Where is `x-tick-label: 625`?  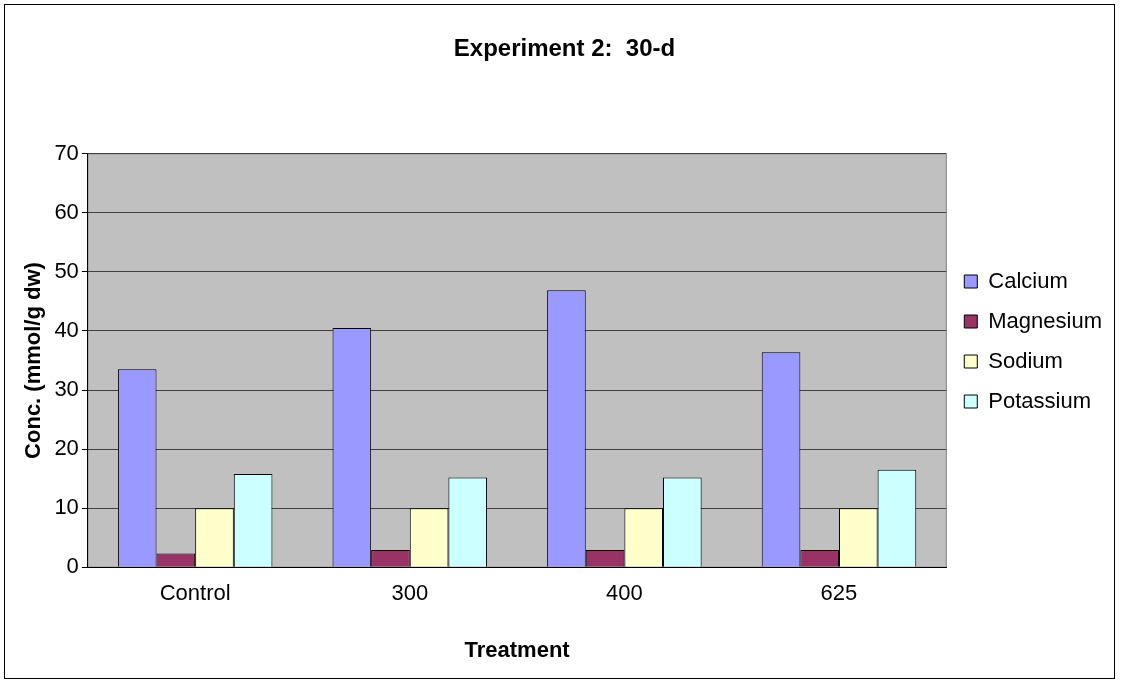
x-tick-label: 625 is located at coordinates (839, 593).